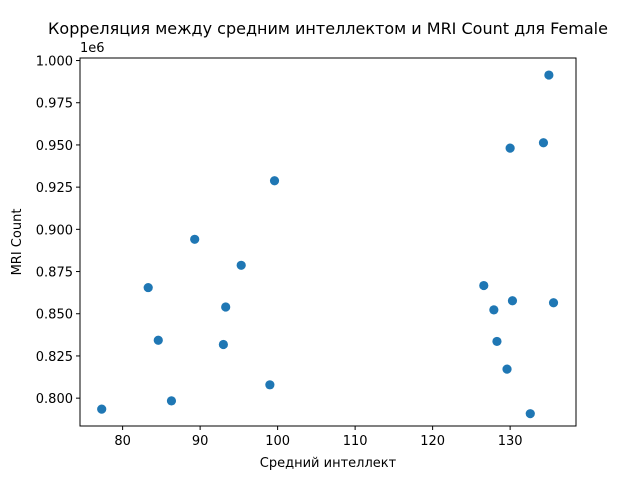 This screenshot has height=480, width=640. Describe the element at coordinates (54, 188) in the screenshot. I see `y-tick-label: 0.925` at that location.